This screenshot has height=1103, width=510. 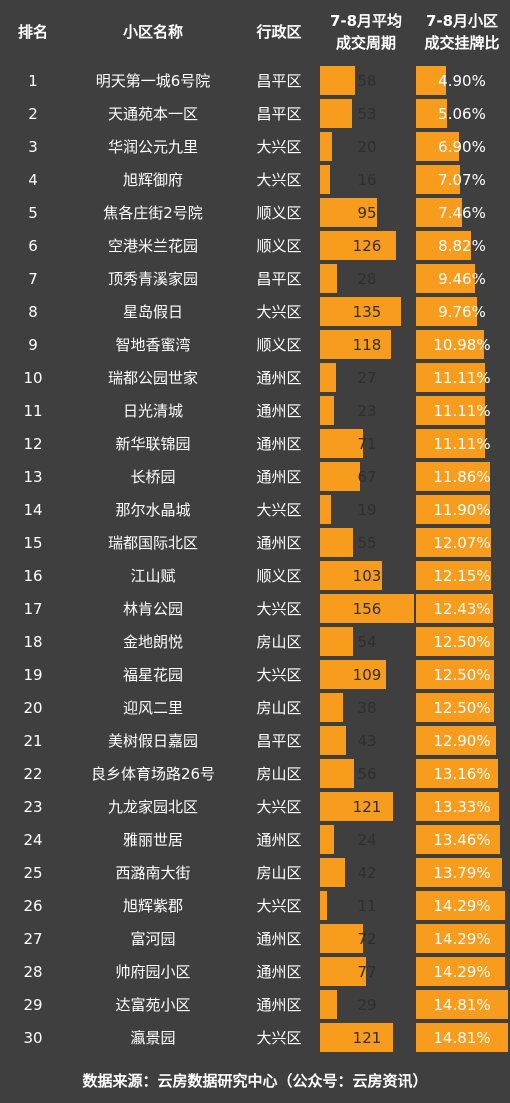 What do you see at coordinates (255, 1004) in the screenshot?
I see `table-row: 29 达富苑小区 通州区 29 14.81%` at bounding box center [255, 1004].